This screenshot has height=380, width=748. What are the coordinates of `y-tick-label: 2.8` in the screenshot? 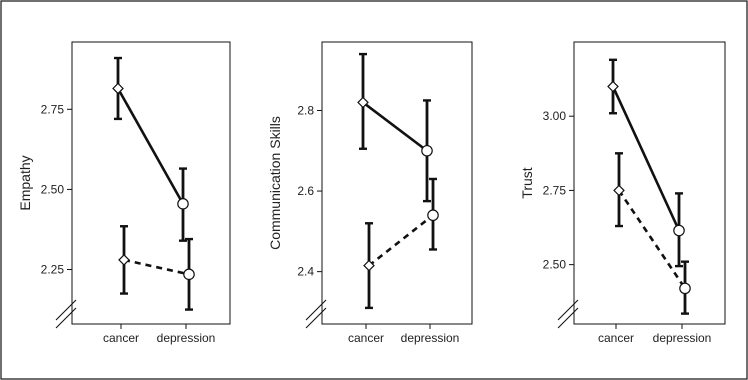 It's located at (305, 110).